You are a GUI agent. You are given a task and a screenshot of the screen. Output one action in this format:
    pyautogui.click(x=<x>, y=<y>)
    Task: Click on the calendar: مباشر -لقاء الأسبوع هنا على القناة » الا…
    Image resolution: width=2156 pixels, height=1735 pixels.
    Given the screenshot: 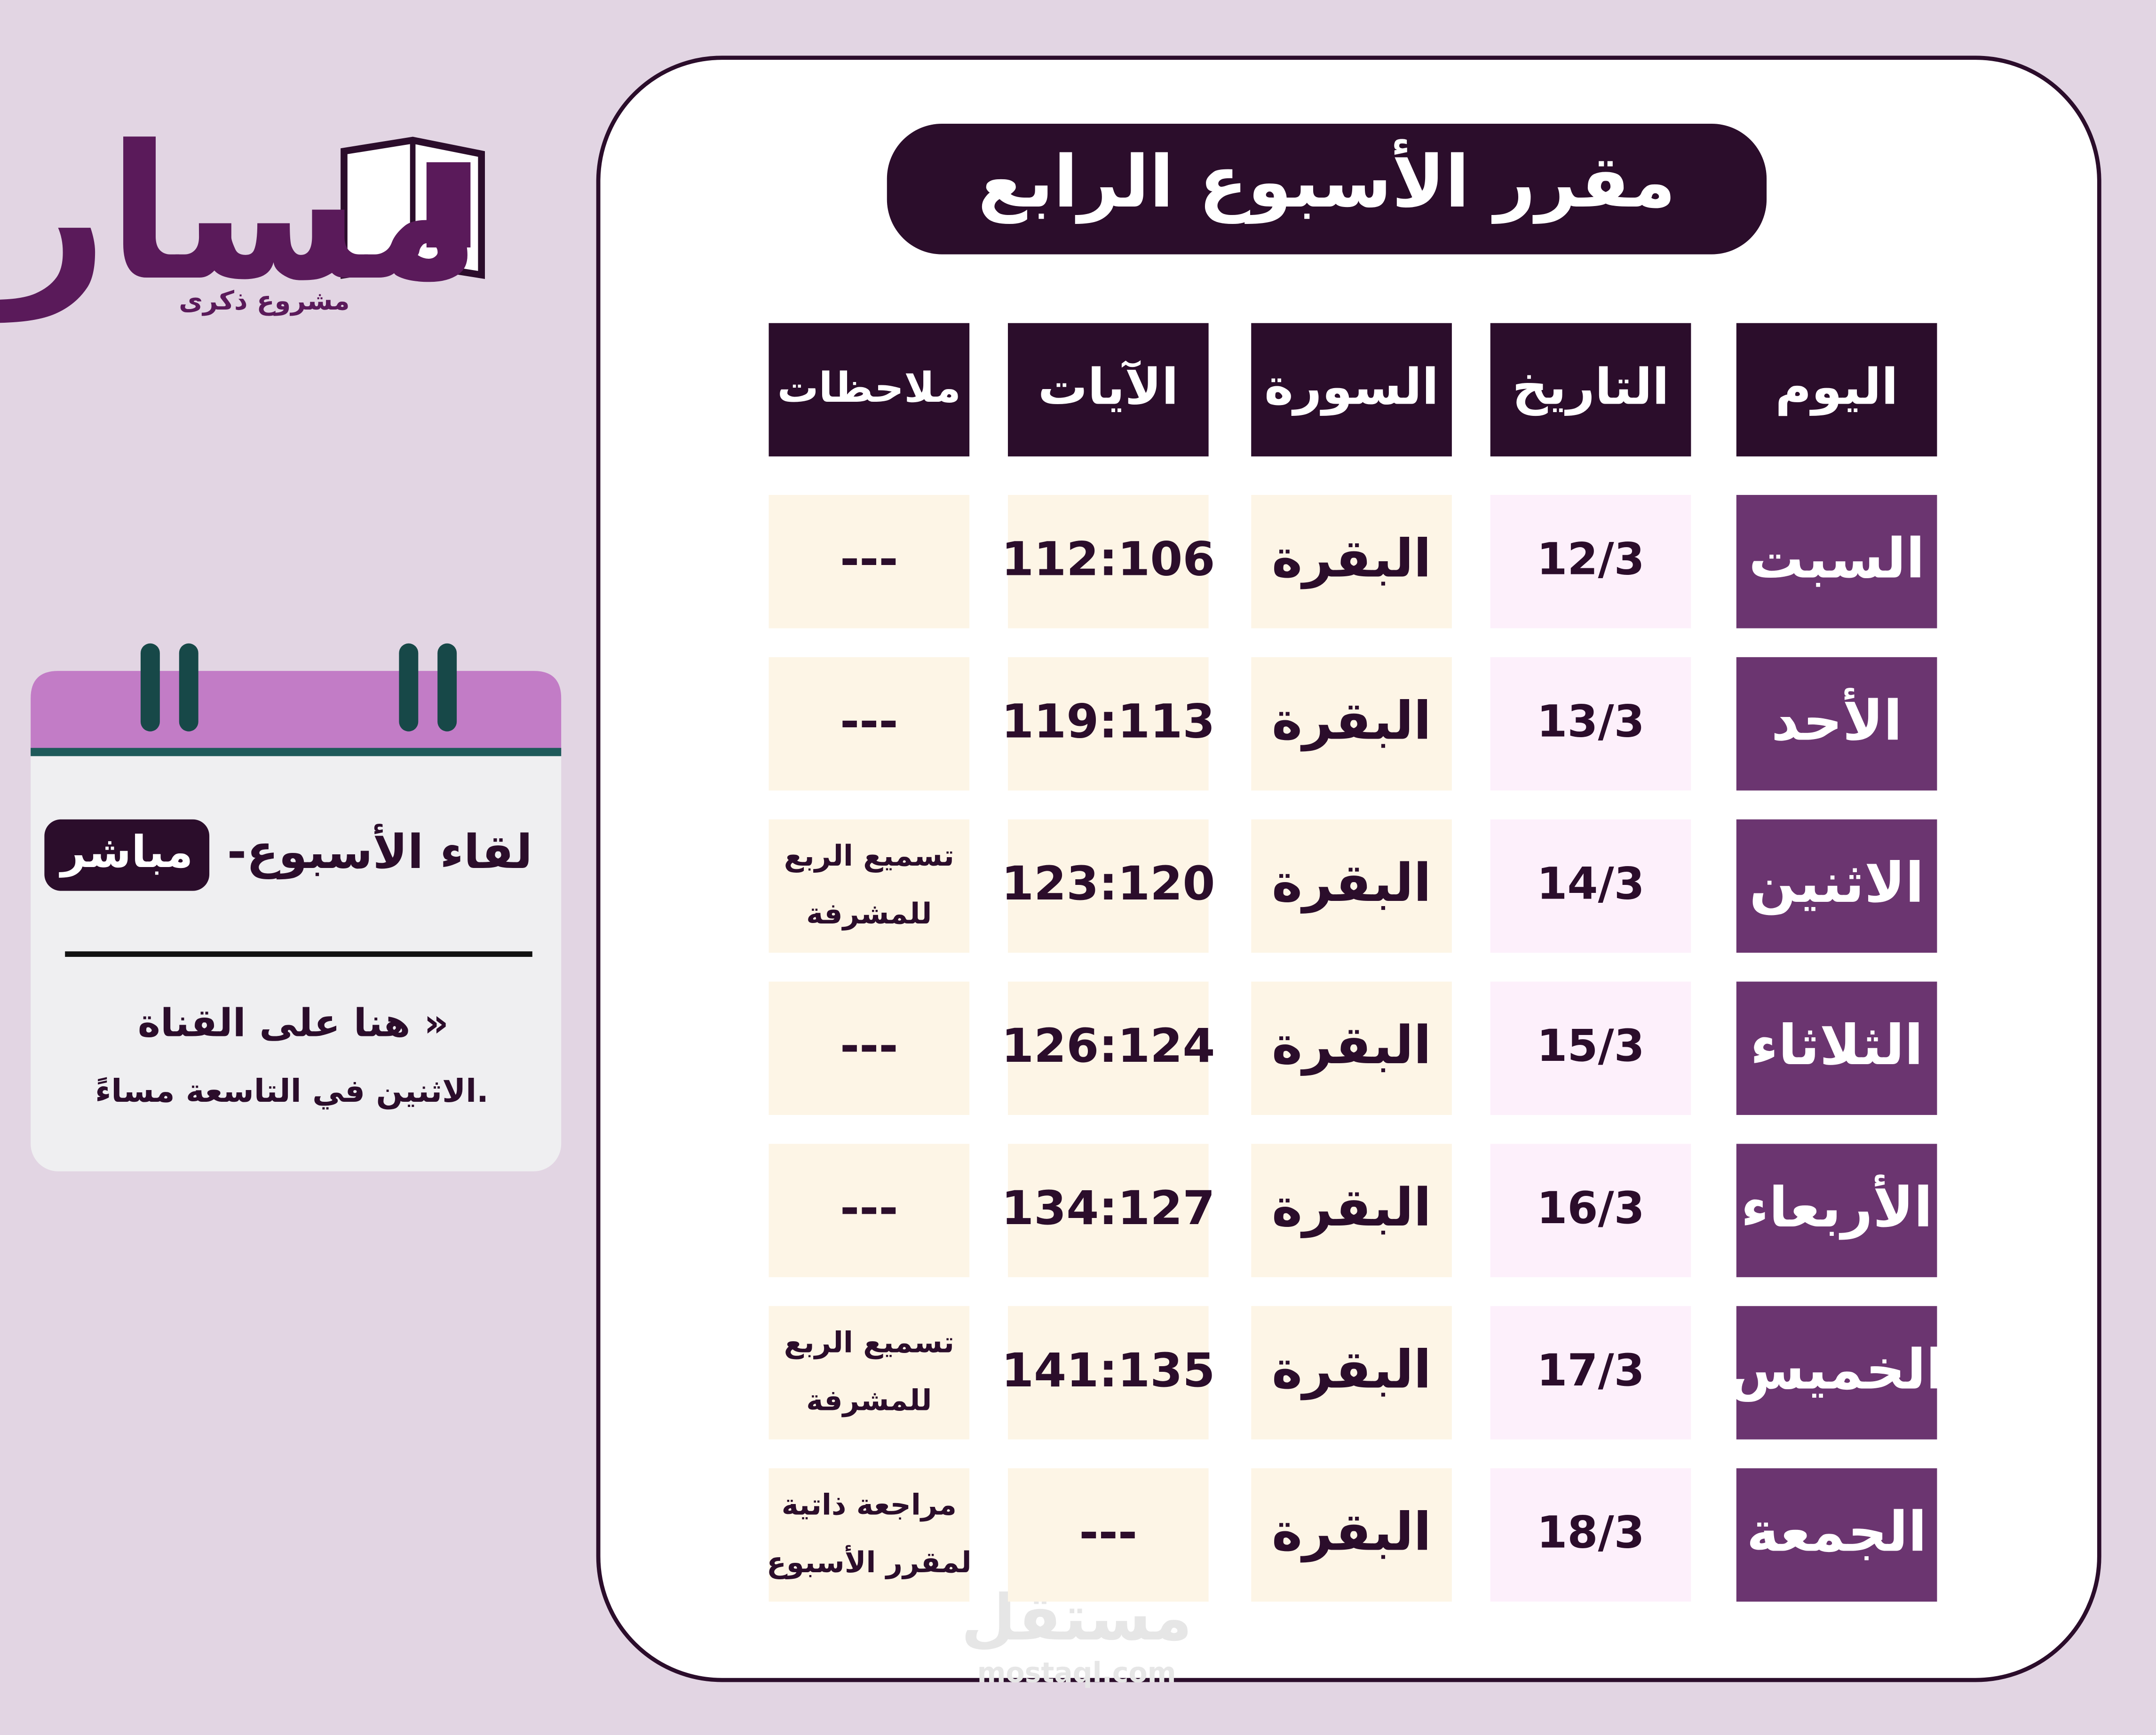 What is the action you would take?
    pyautogui.click(x=296, y=907)
    